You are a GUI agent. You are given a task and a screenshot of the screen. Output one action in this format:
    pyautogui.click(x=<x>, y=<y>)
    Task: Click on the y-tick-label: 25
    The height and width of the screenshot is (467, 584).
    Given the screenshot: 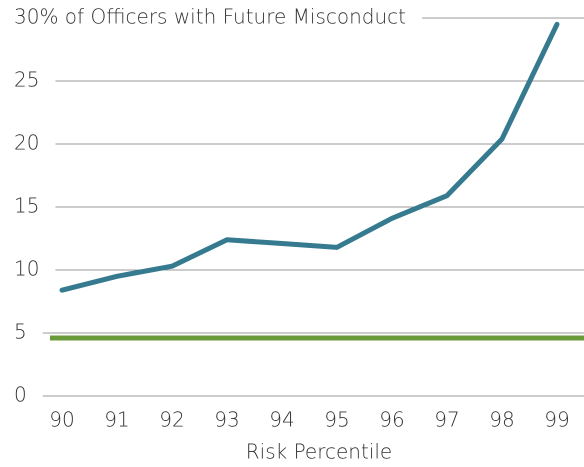 What is the action you would take?
    pyautogui.click(x=26, y=80)
    